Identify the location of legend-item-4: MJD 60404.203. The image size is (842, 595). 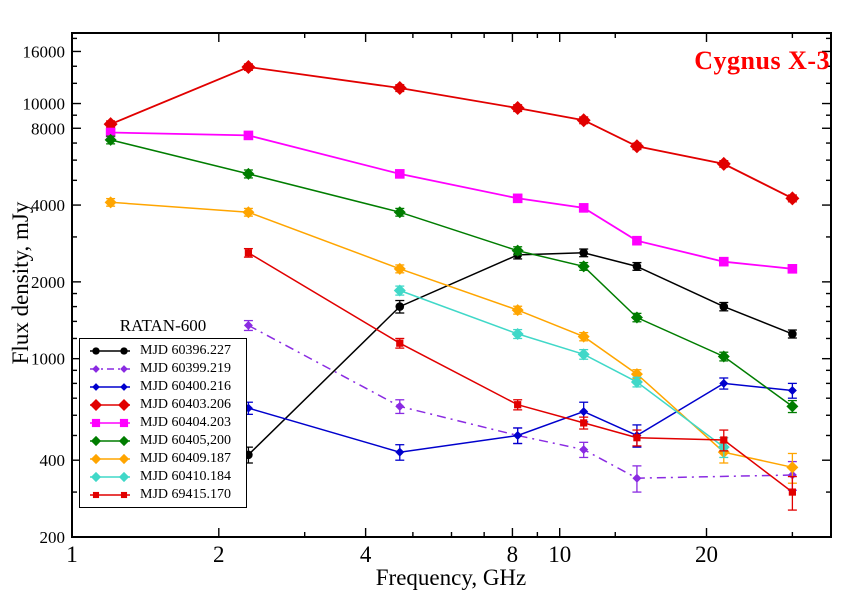
(163, 422).